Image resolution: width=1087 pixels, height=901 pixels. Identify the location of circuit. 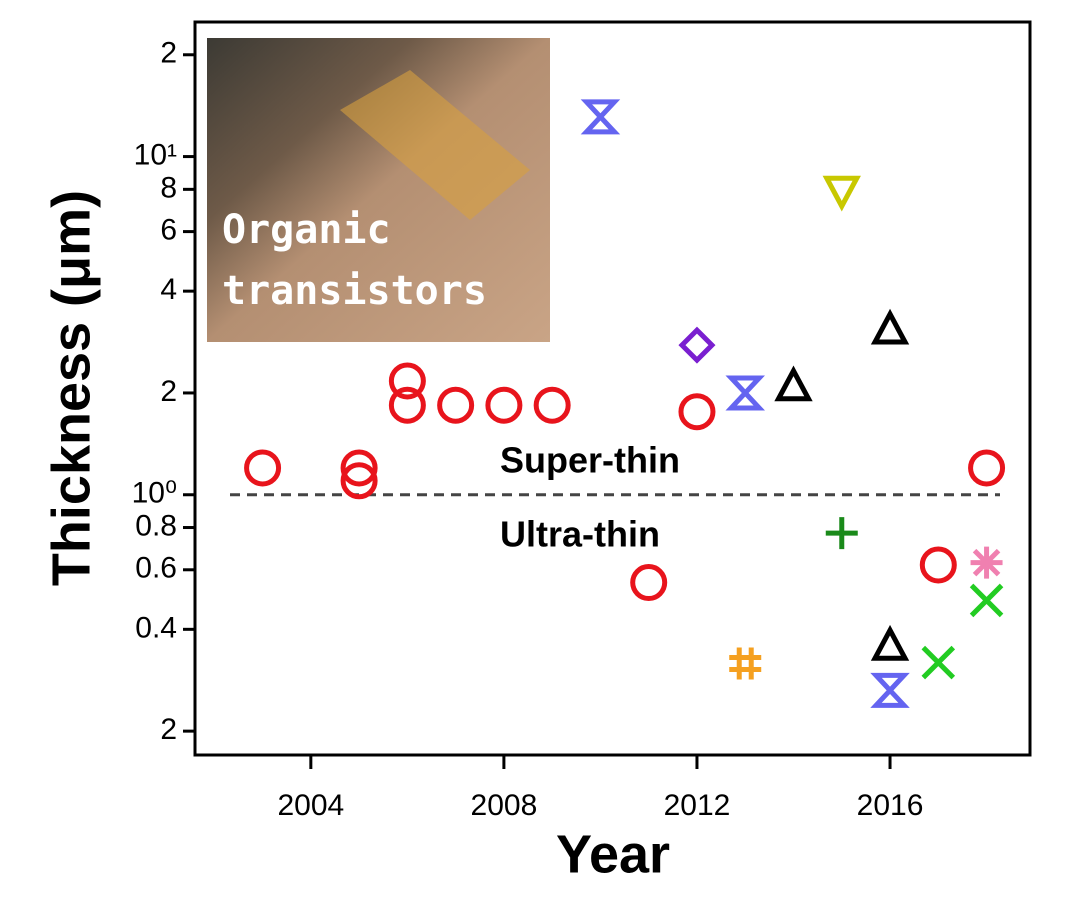
(435, 145).